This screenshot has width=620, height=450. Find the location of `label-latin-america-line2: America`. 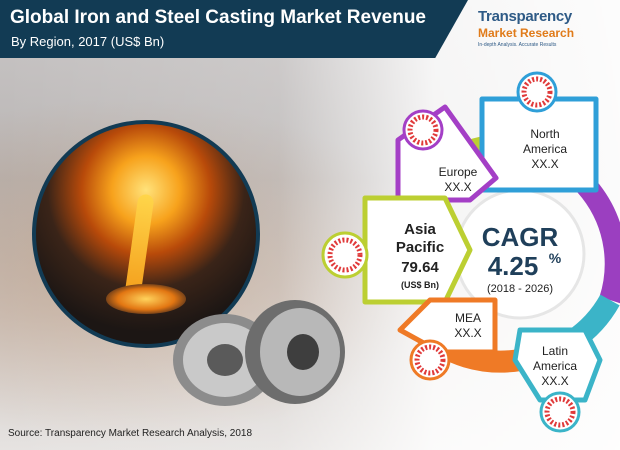

label-latin-america-line2: America is located at coordinates (555, 366).